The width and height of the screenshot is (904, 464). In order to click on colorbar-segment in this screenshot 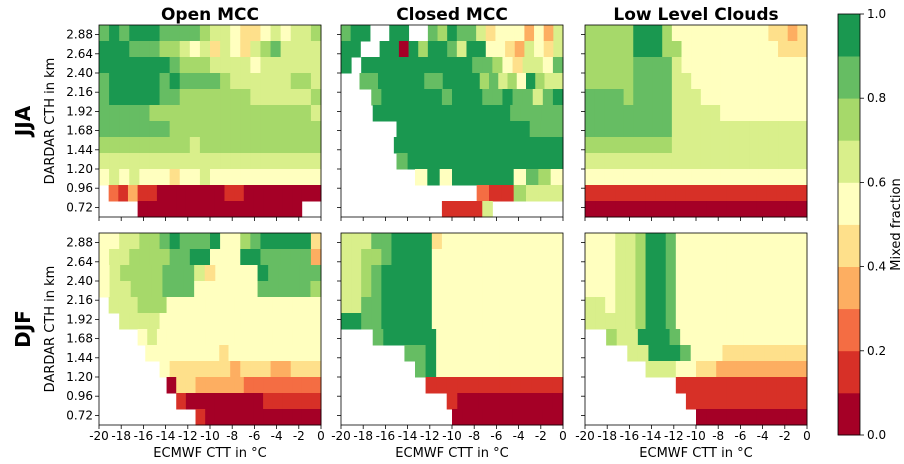, I will do `click(849, 245)`.